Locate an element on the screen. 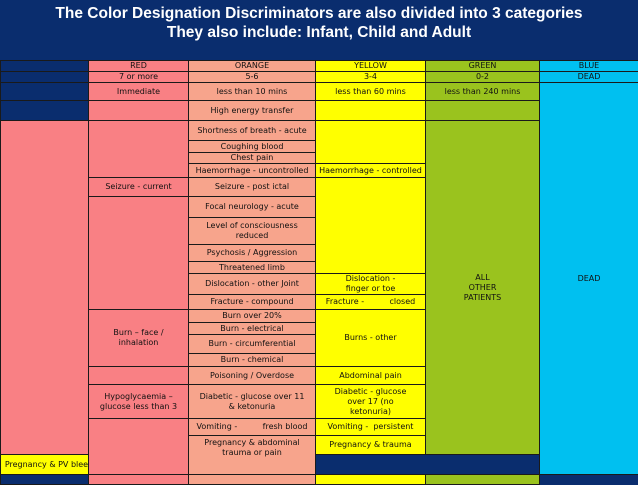  seizure-current-cell: Seizure - current is located at coordinates (139, 187).